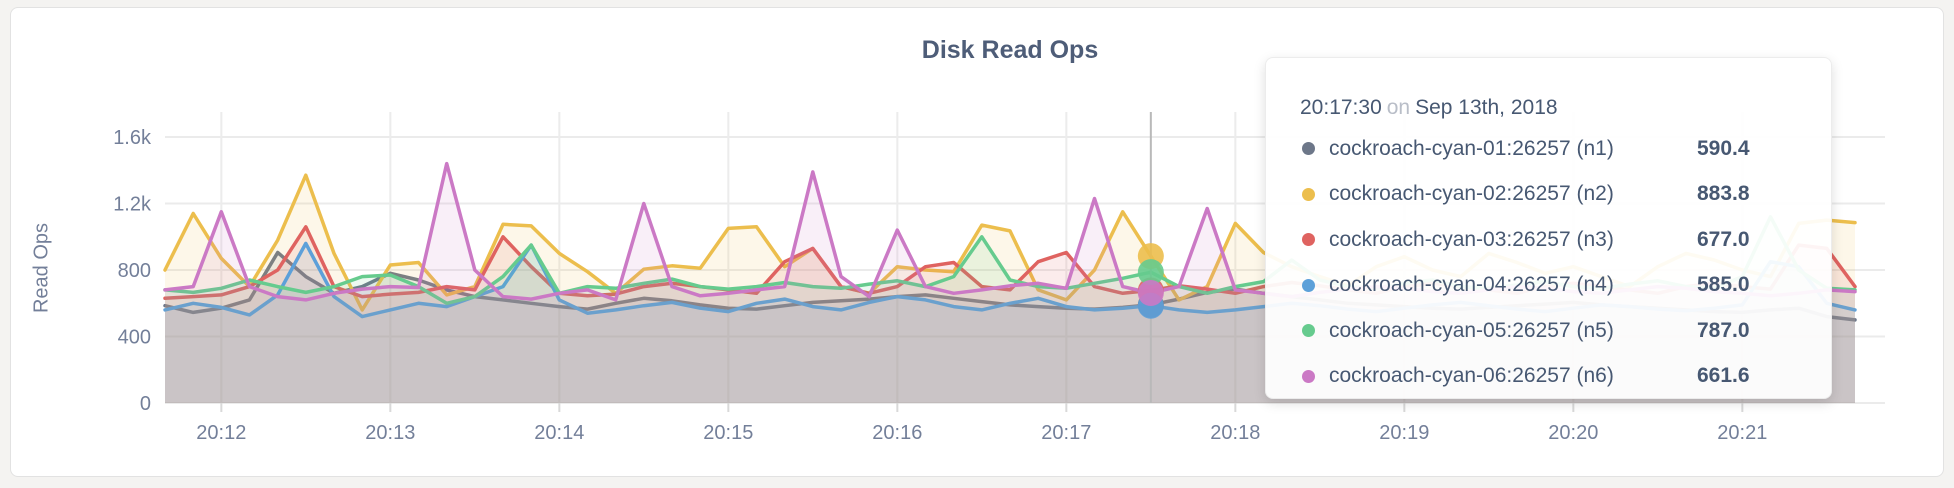  Describe the element at coordinates (1471, 285) in the screenshot. I see `tooltip-series-label: cockroach-cyan-04:26257 (n4)` at that location.